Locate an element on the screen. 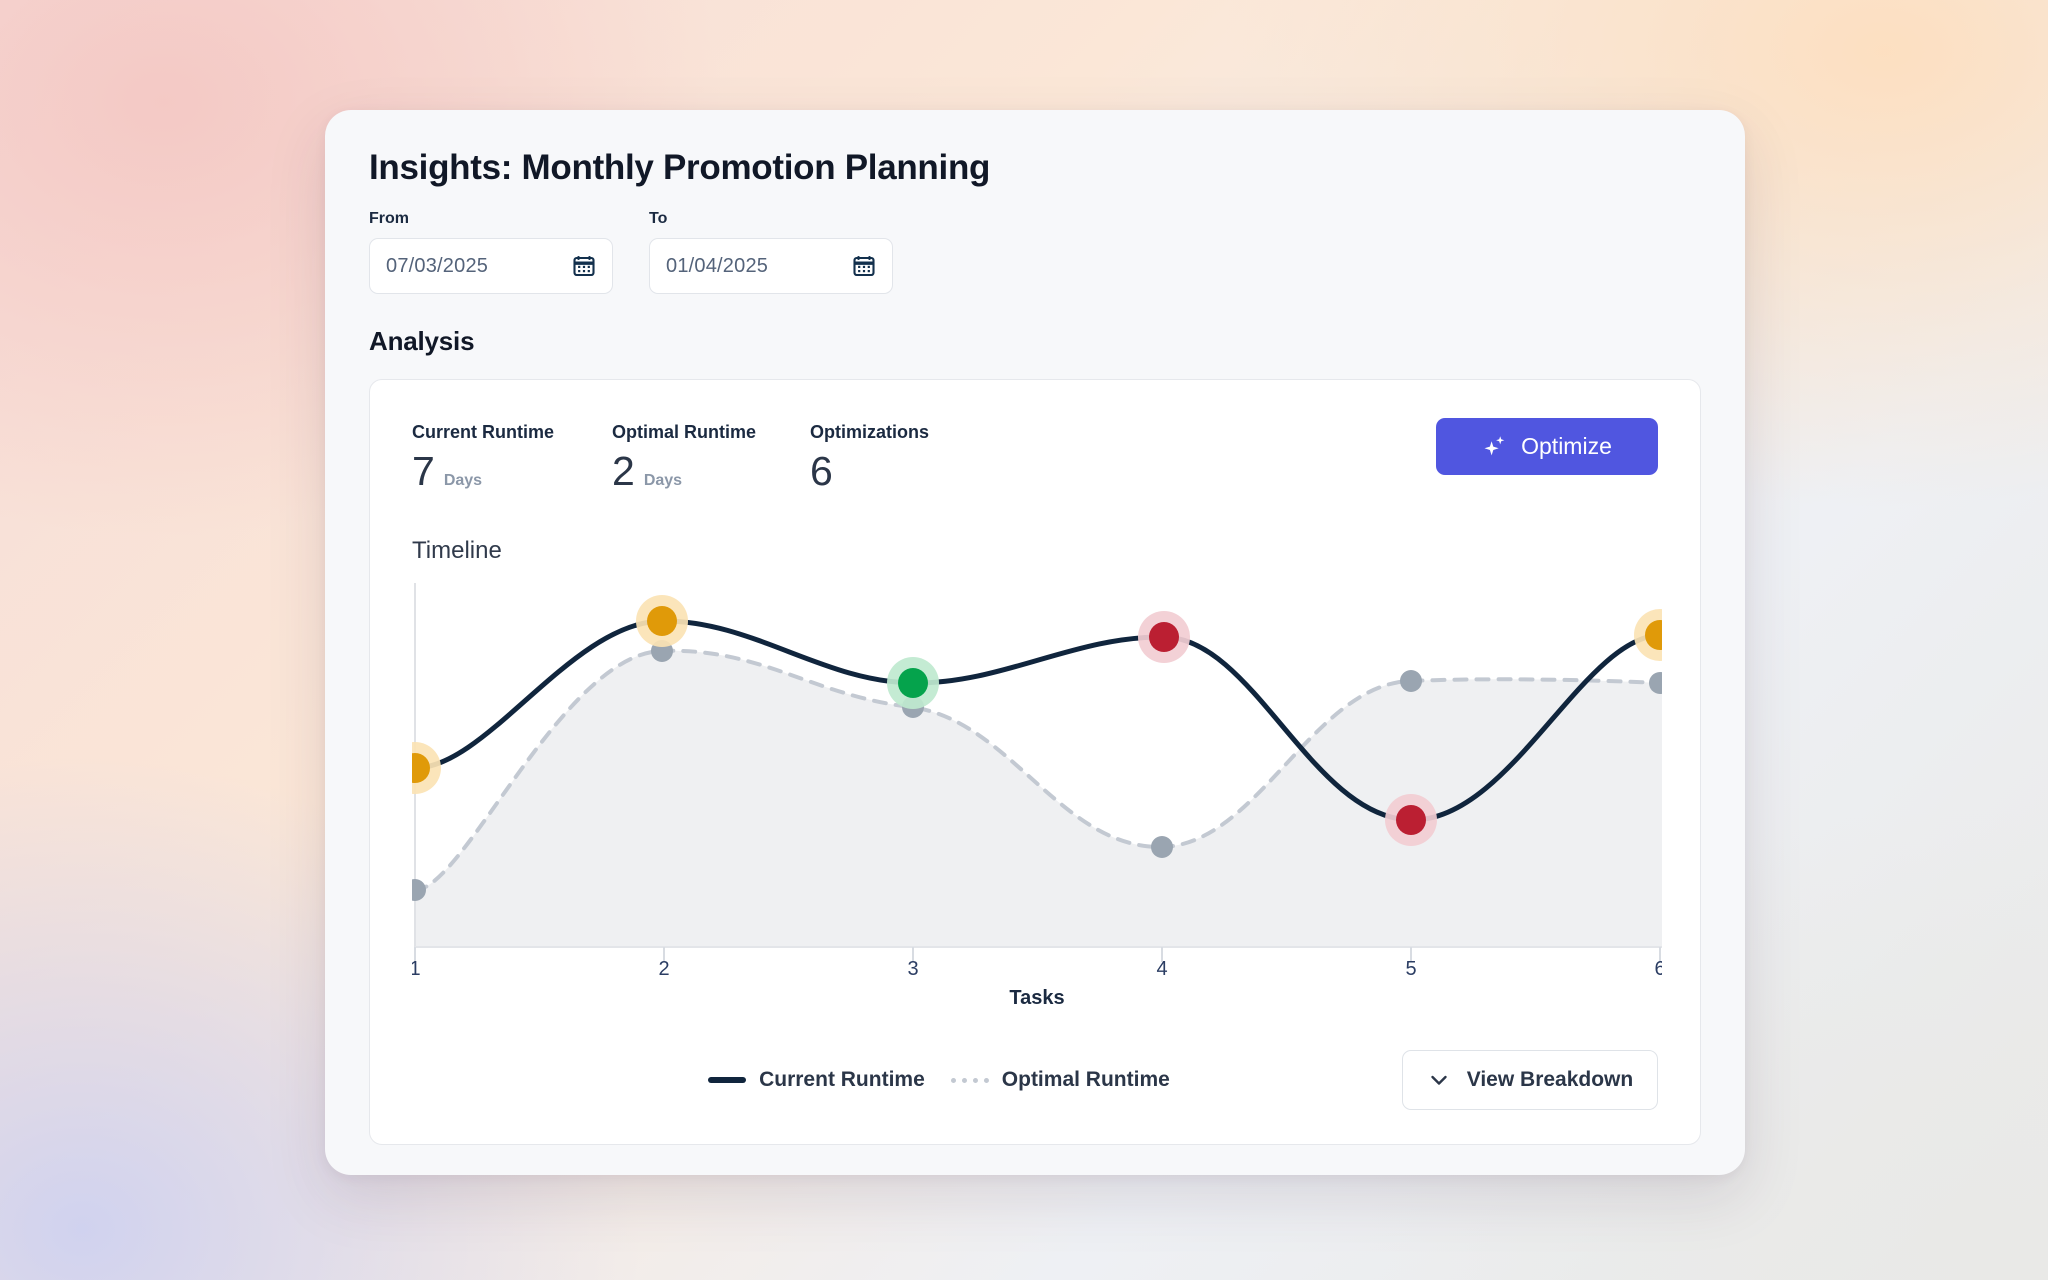 Image resolution: width=2048 pixels, height=1280 pixels. to-date-field: To 01/04/2025 is located at coordinates (771, 252).